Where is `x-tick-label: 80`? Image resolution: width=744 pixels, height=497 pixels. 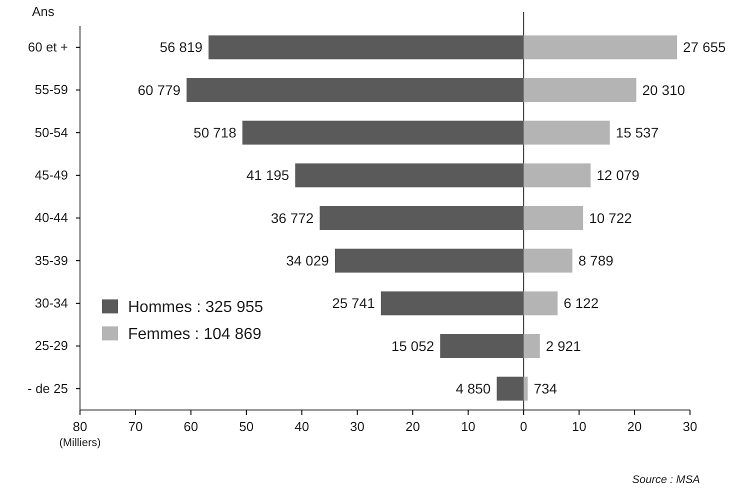
x-tick-label: 80 is located at coordinates (80, 426).